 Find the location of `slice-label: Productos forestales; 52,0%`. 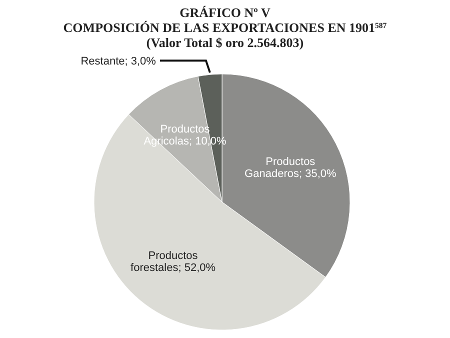

slice-label: Productos forestales; 52,0% is located at coordinates (173, 262).